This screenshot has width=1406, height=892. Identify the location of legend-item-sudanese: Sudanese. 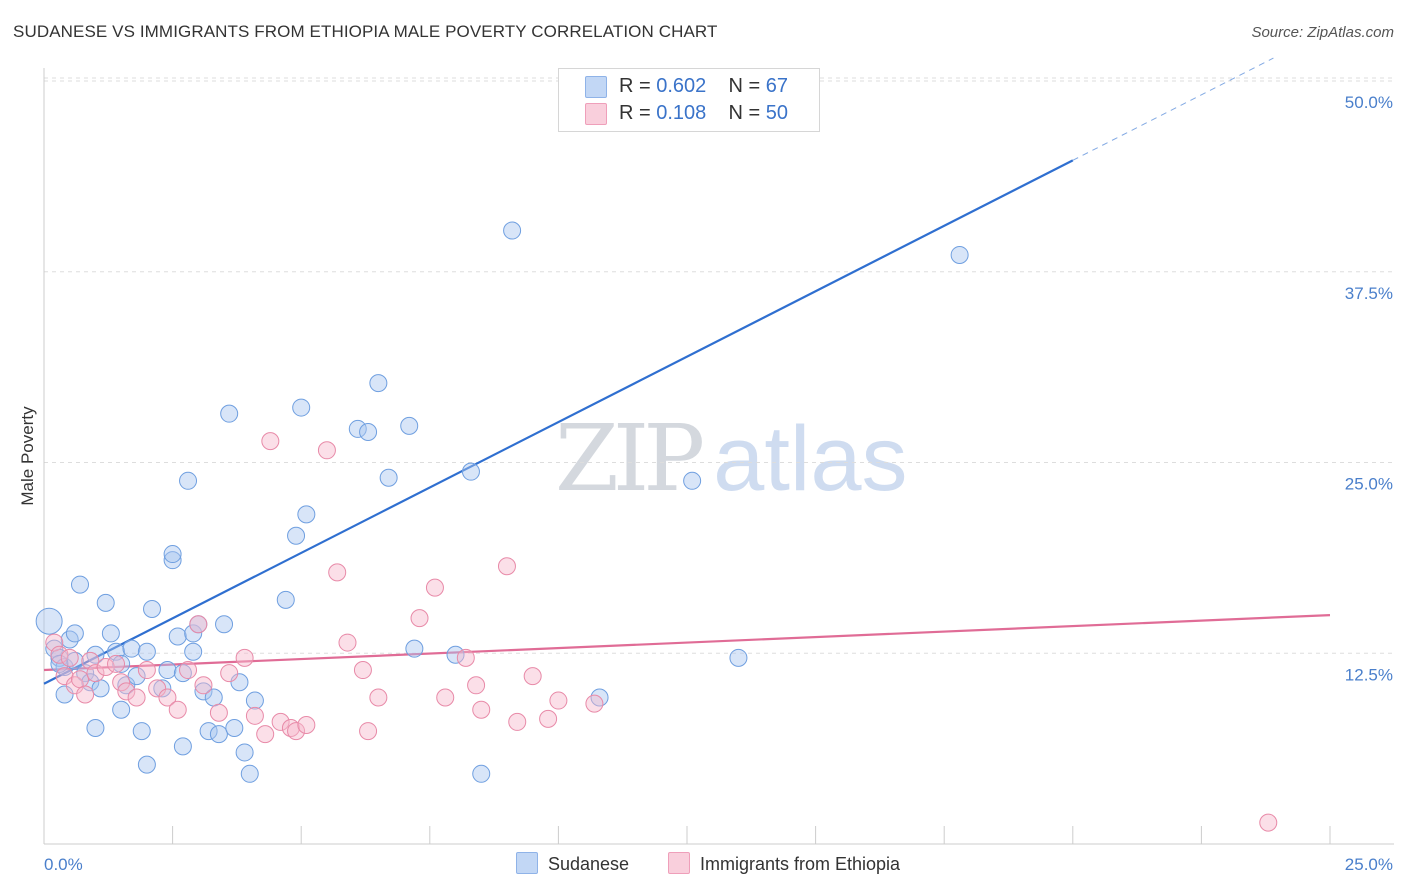
(572, 863).